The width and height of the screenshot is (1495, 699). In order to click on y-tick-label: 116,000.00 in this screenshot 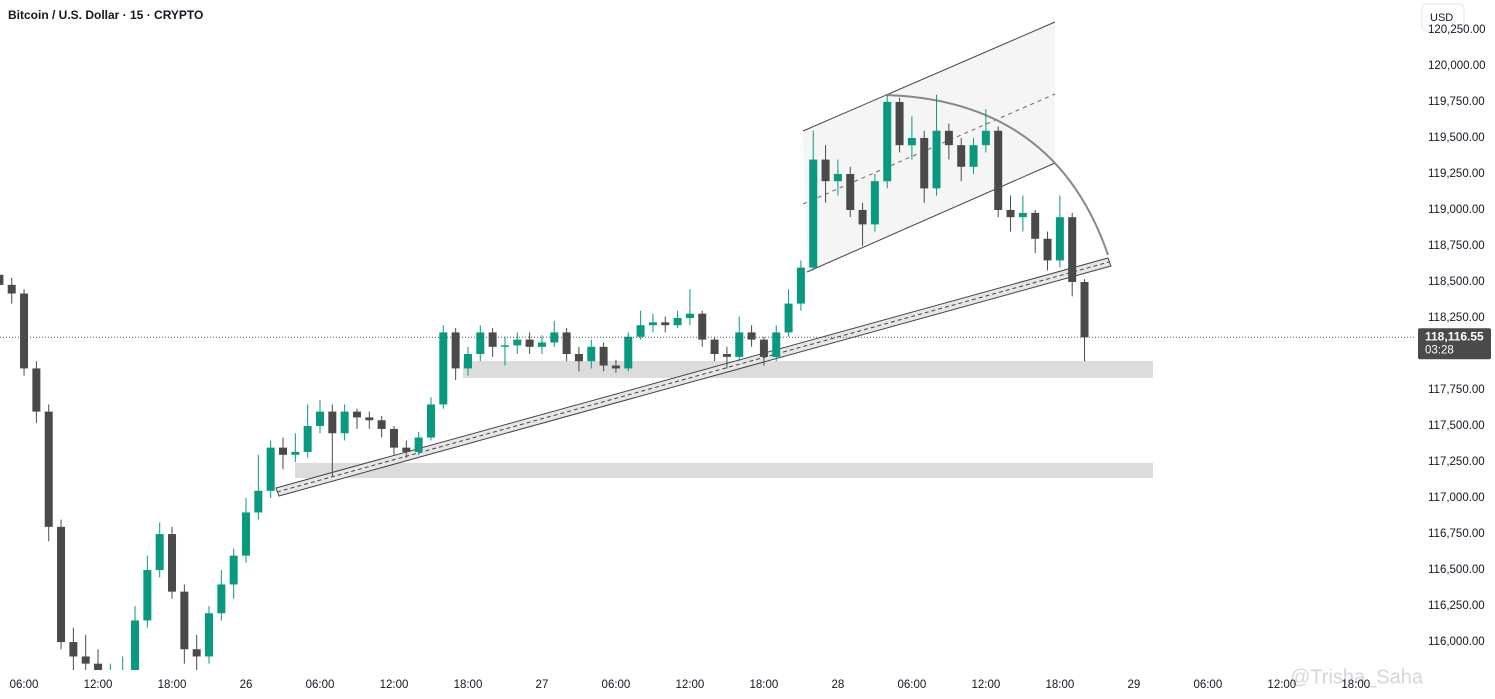, I will do `click(1456, 642)`.